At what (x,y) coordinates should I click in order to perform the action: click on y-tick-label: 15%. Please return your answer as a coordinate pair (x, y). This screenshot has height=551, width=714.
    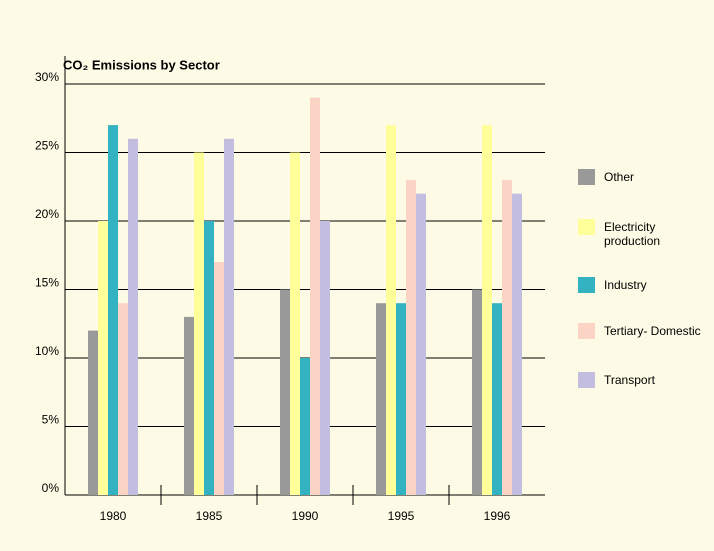
    Looking at the image, I should click on (47, 283).